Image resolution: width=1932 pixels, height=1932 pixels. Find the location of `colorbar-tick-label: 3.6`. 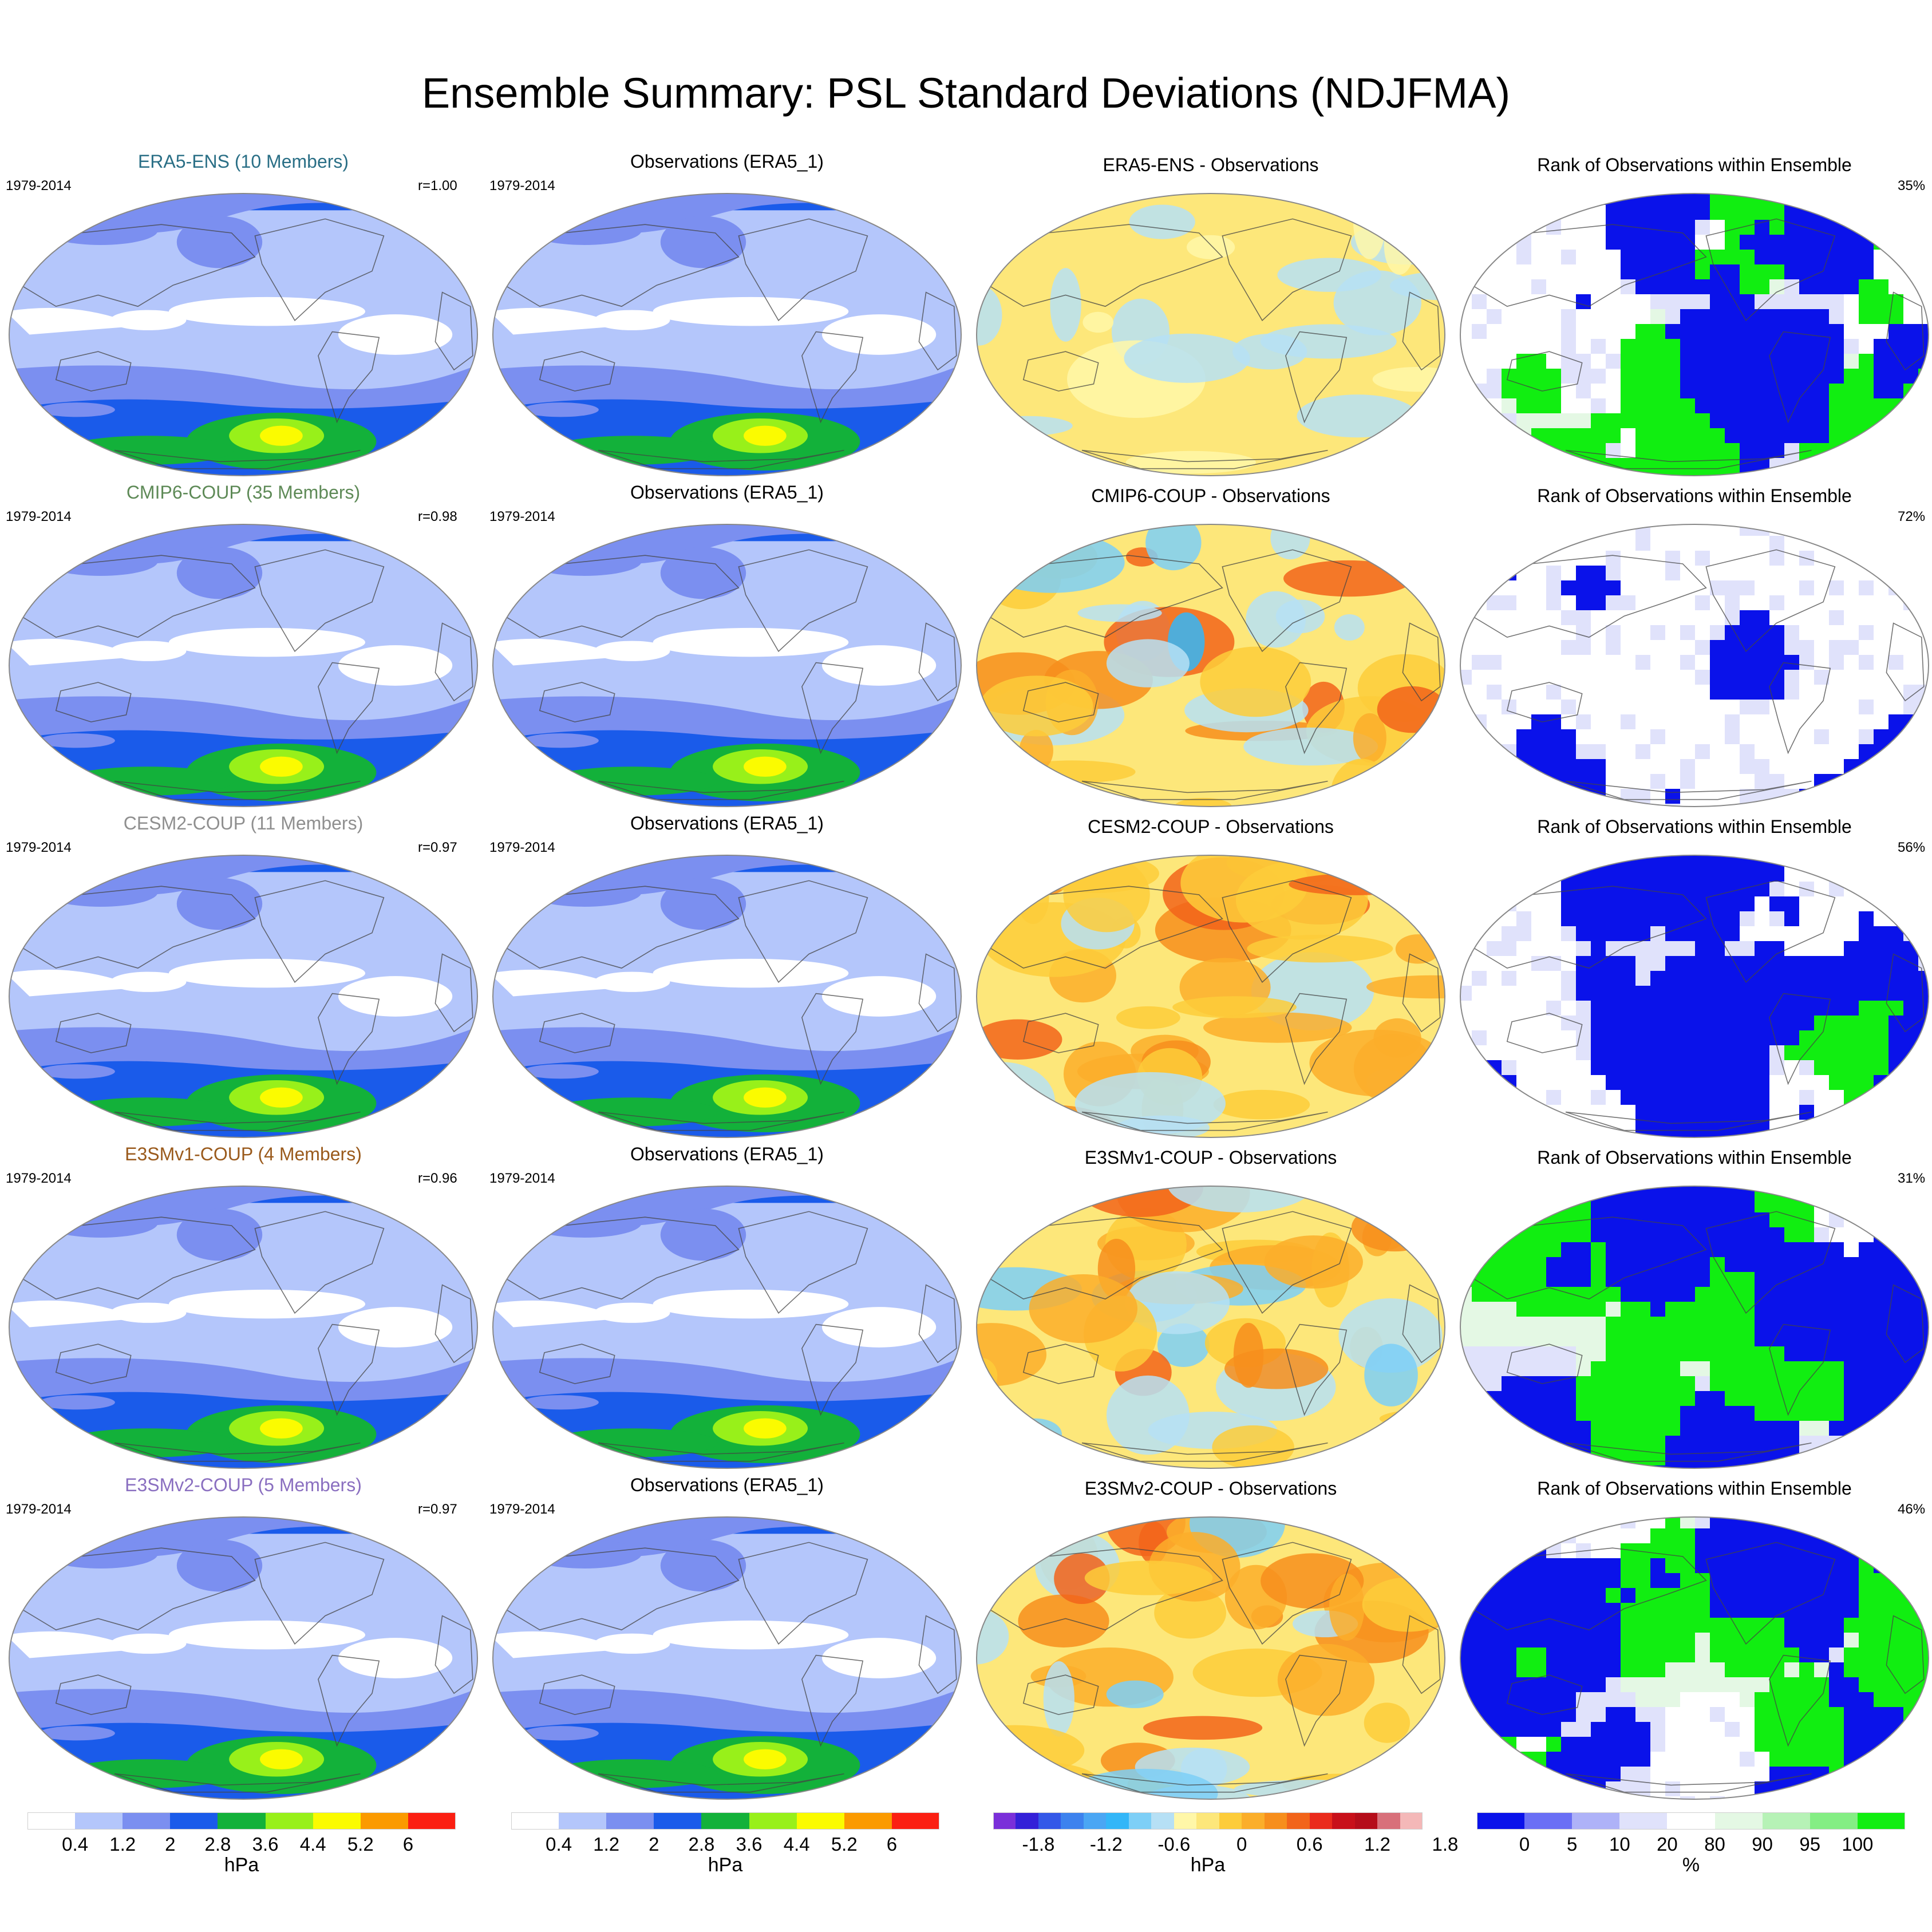

colorbar-tick-label: 3.6 is located at coordinates (265, 1844).